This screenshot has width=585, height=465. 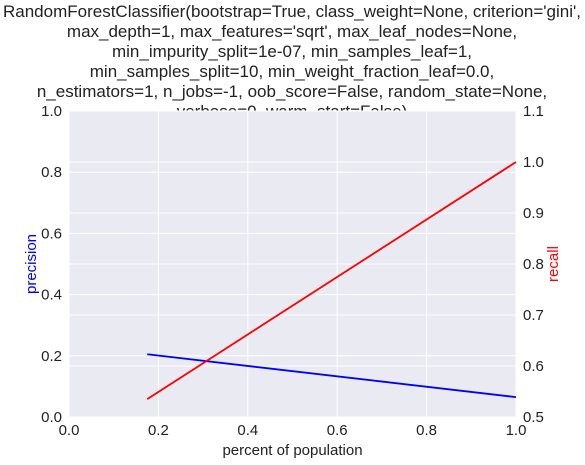 What do you see at coordinates (247, 430) in the screenshot?
I see `x-tick-label: 0.4` at bounding box center [247, 430].